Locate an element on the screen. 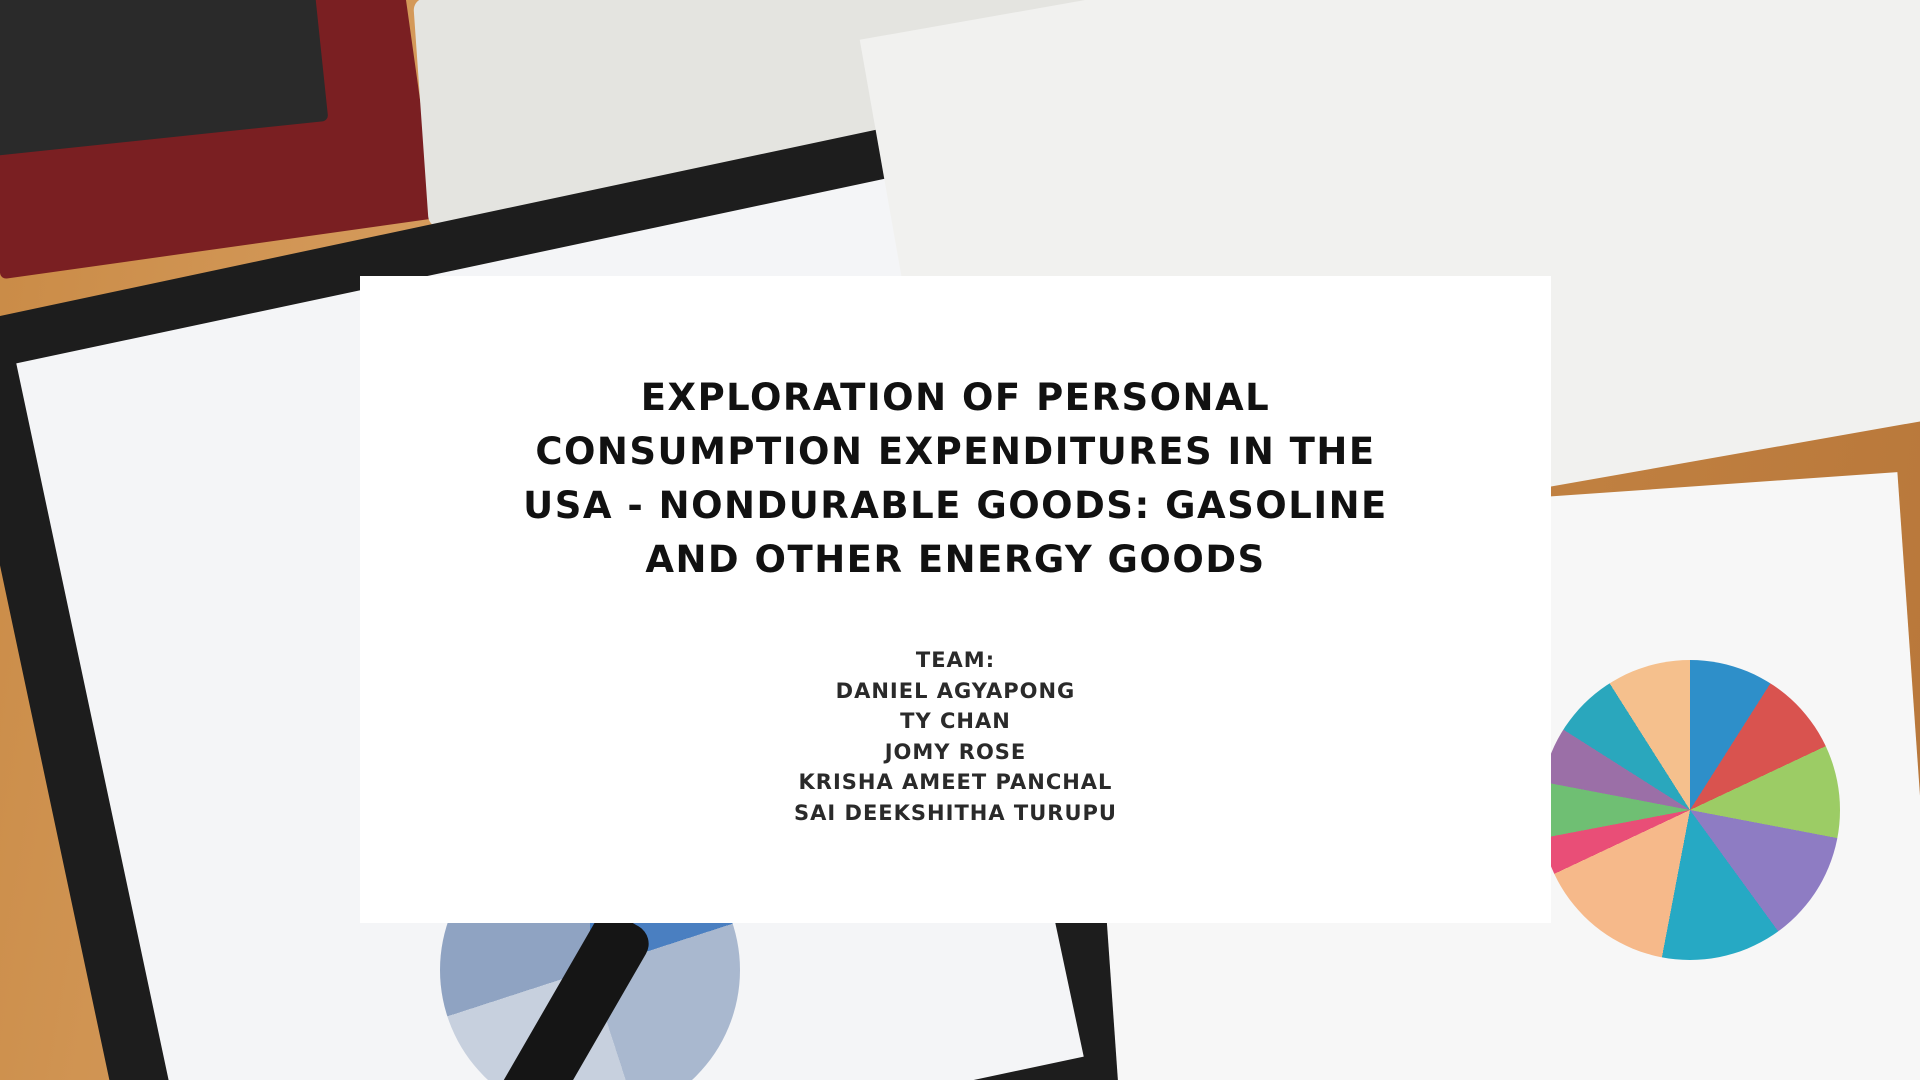 This screenshot has height=1080, width=1920. team-member: KRISHA AMEET PANCHAL is located at coordinates (955, 782).